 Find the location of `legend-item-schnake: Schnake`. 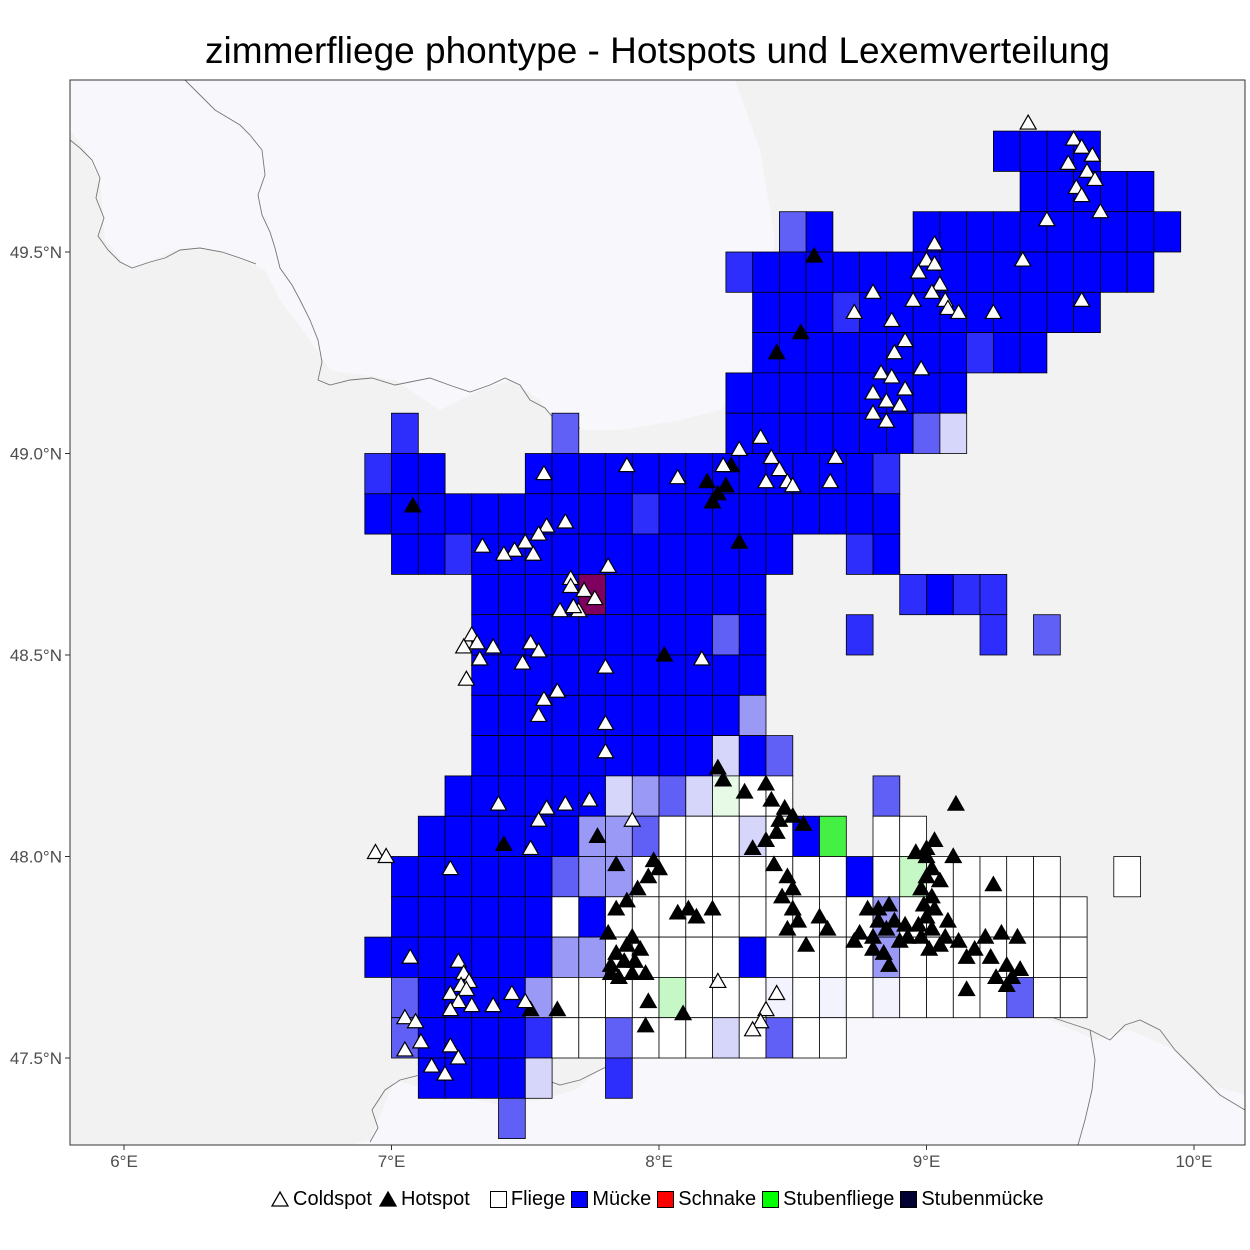

legend-item-schnake: Schnake is located at coordinates (706, 1199).